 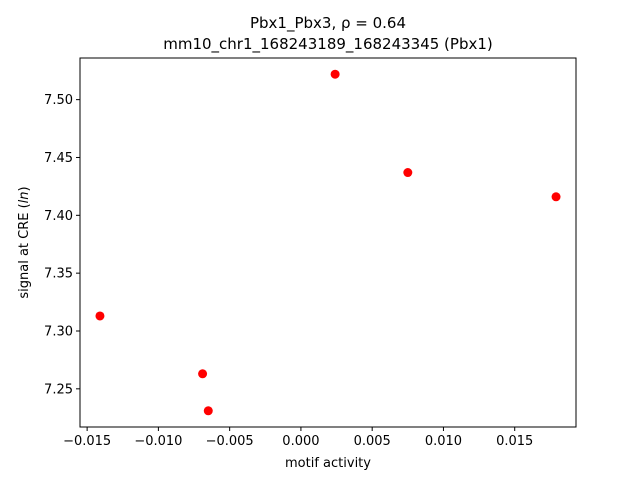 What do you see at coordinates (372, 441) in the screenshot?
I see `x-tick-label: 0.005` at bounding box center [372, 441].